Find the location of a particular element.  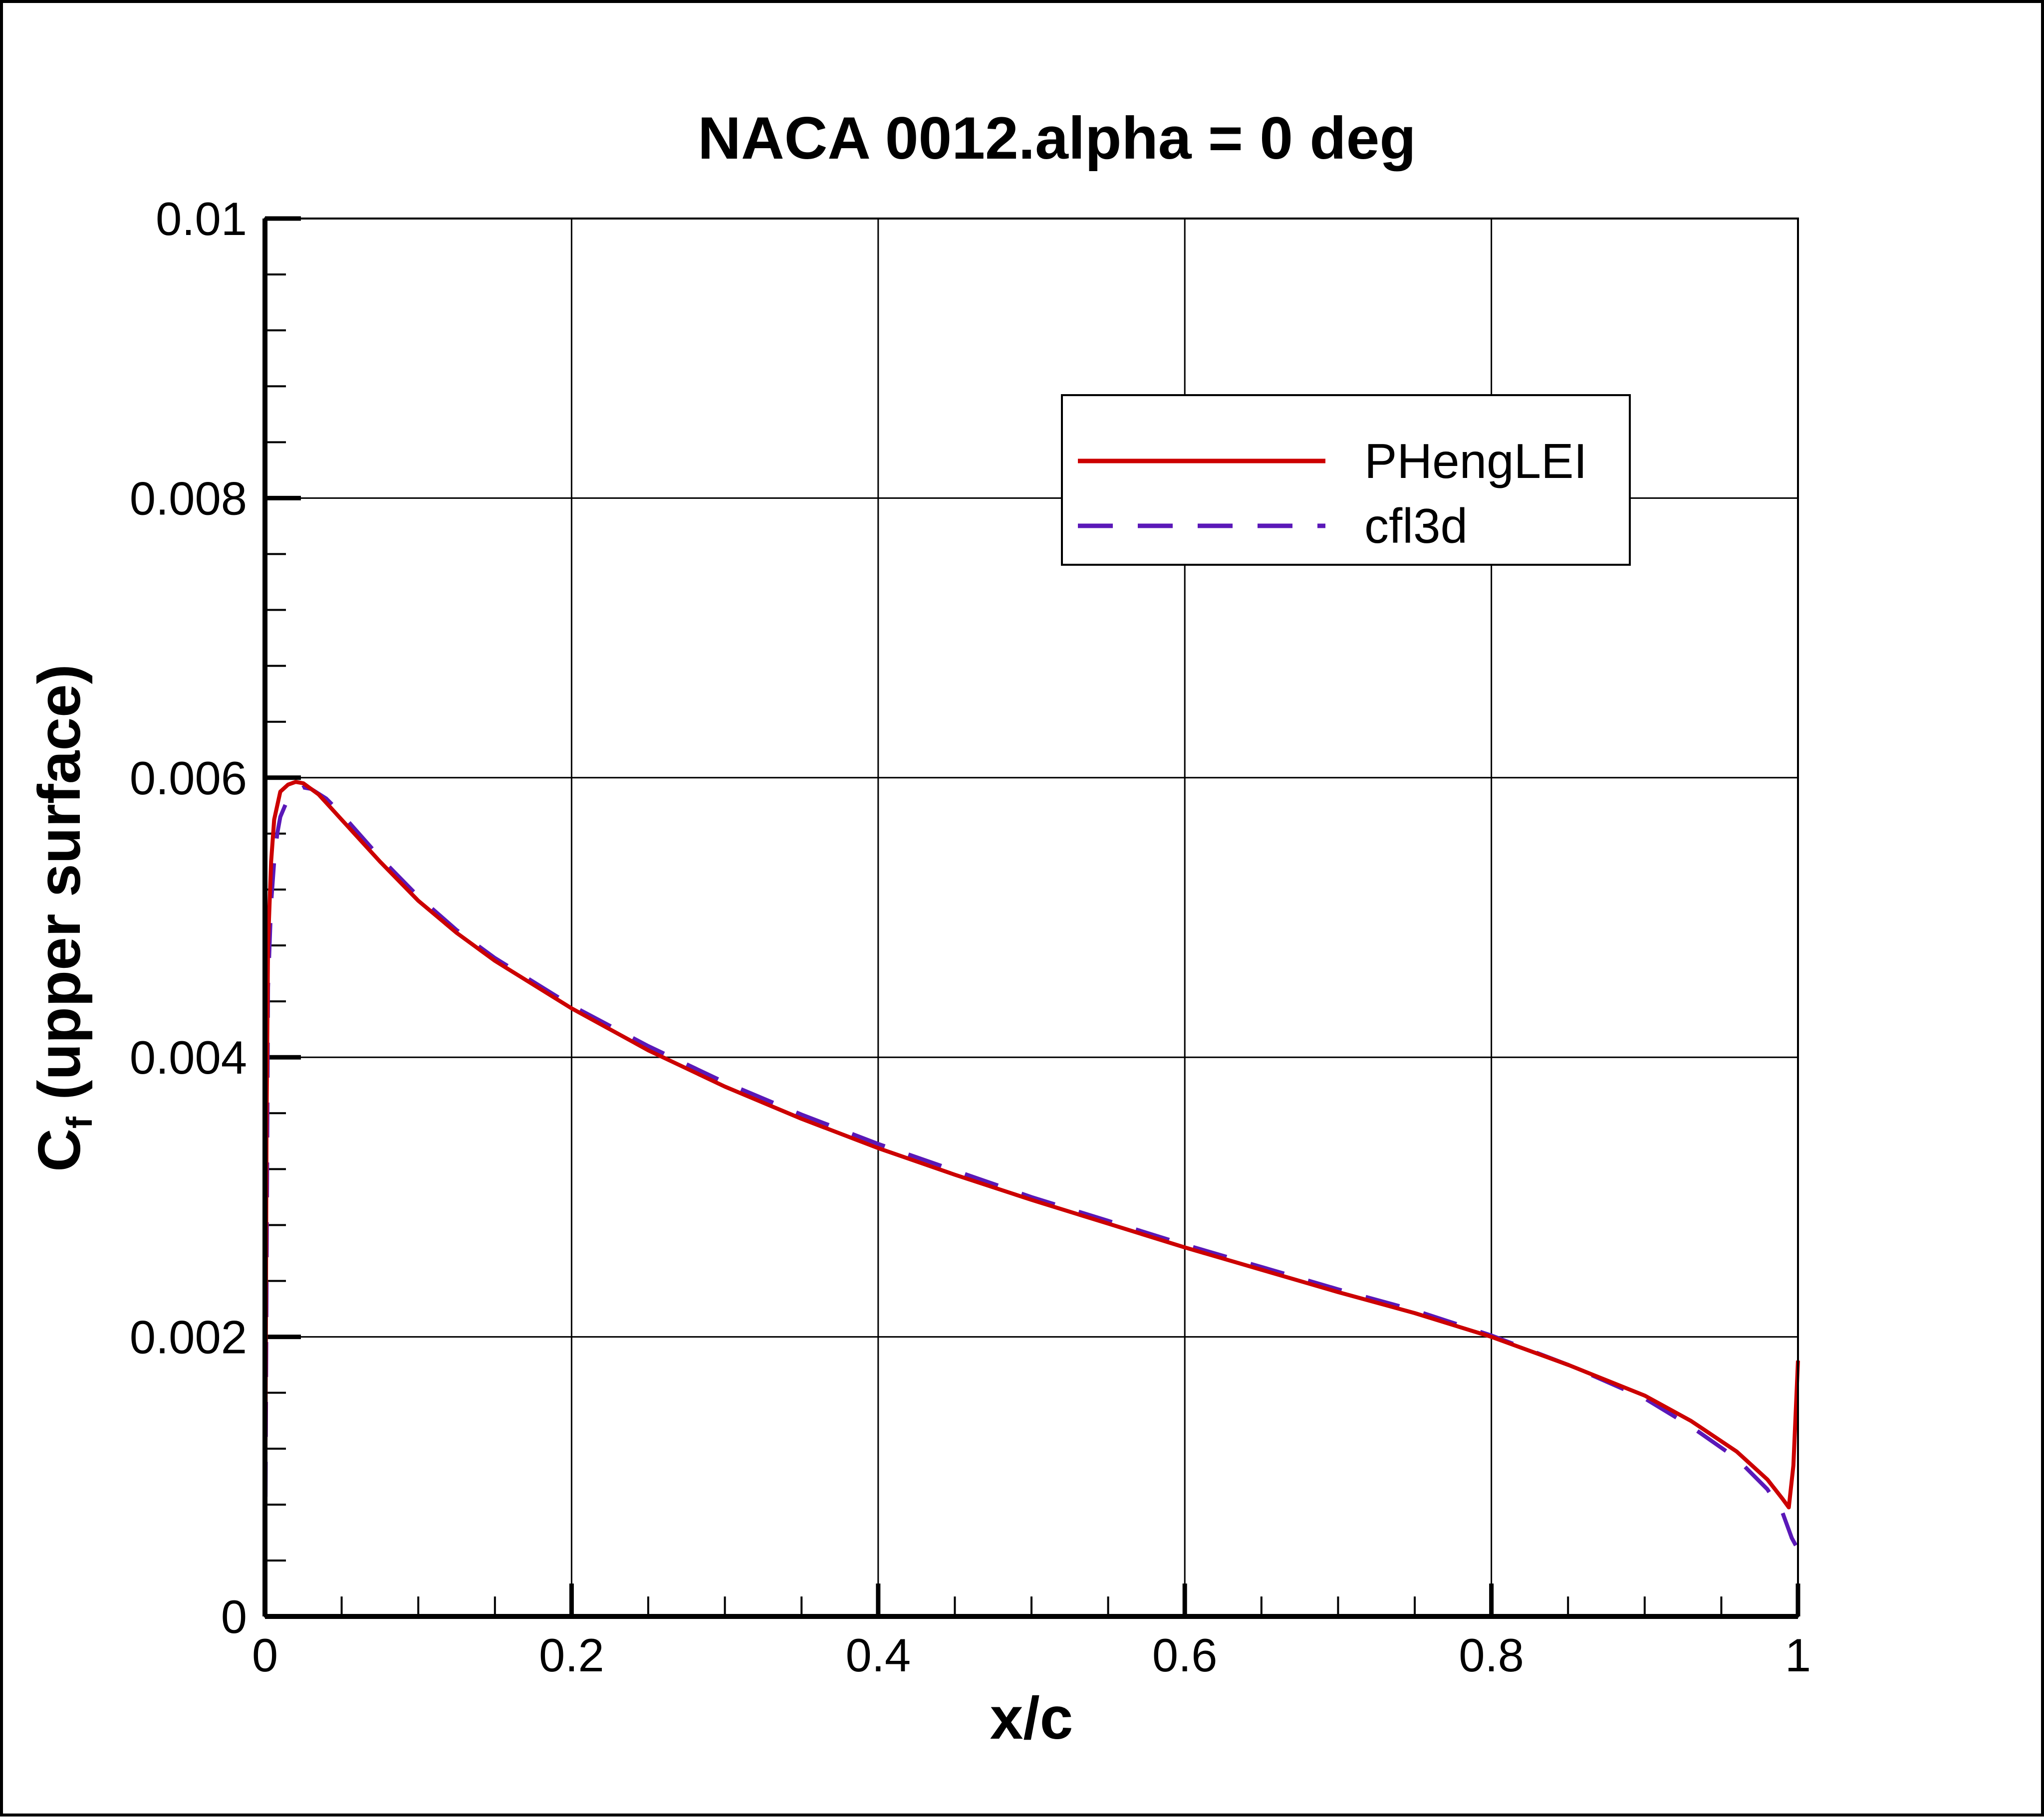

legend-label-cfl3d: cfl3d is located at coordinates (1416, 525).